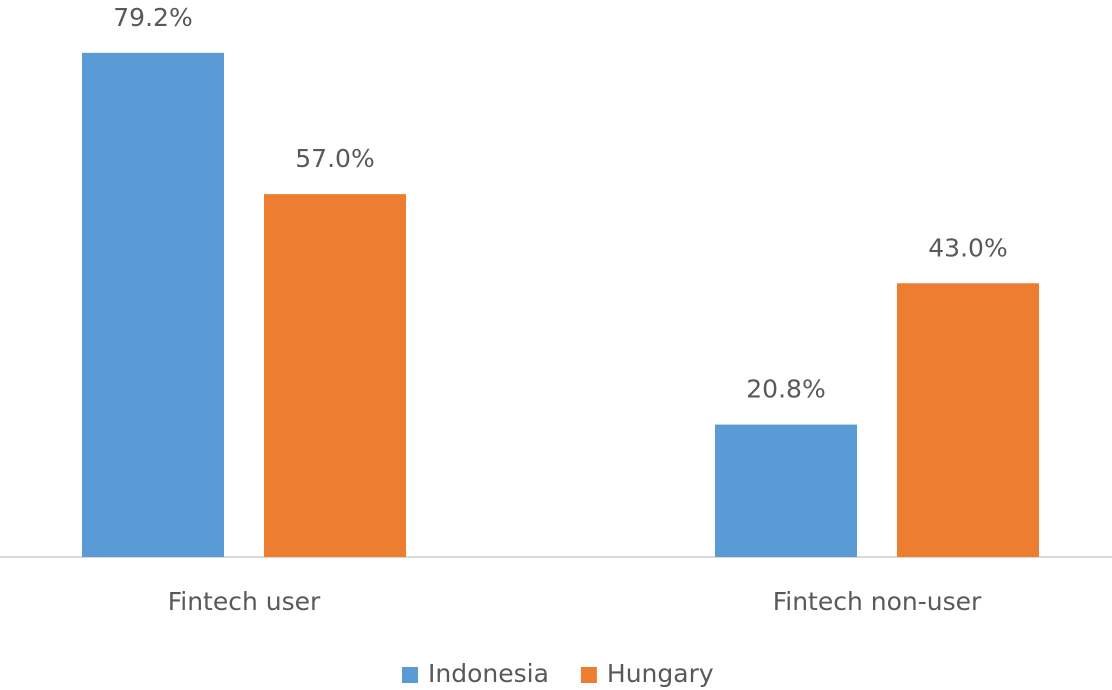  Describe the element at coordinates (877, 601) in the screenshot. I see `x-tick-label: Fintech non-user` at that location.